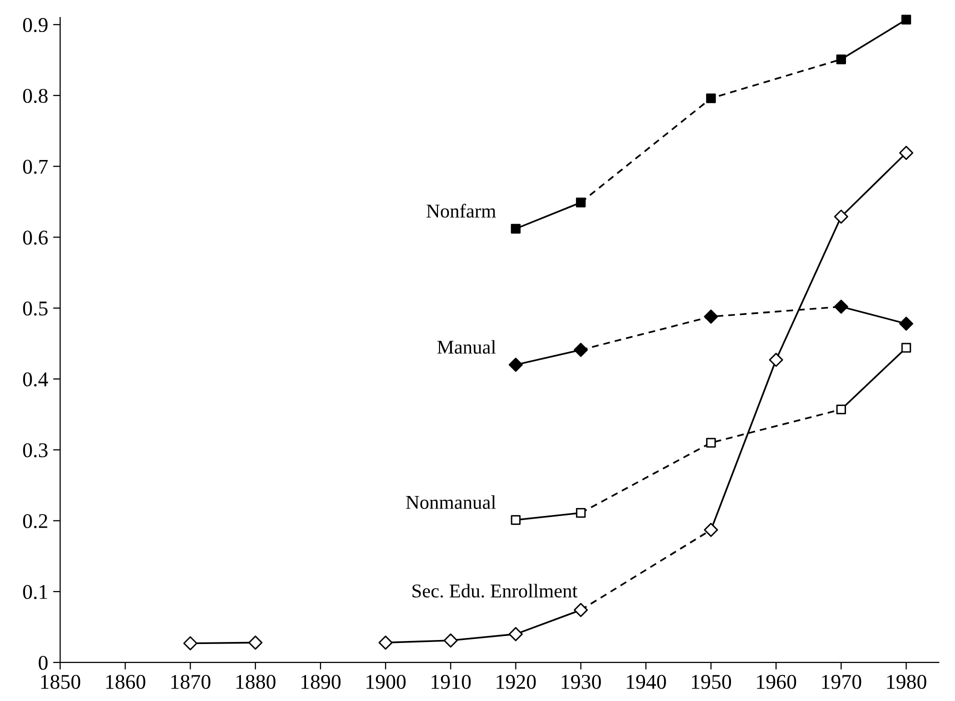 The height and width of the screenshot is (701, 955). I want to click on series-label: Sec. Edu. Enrollment, so click(495, 591).